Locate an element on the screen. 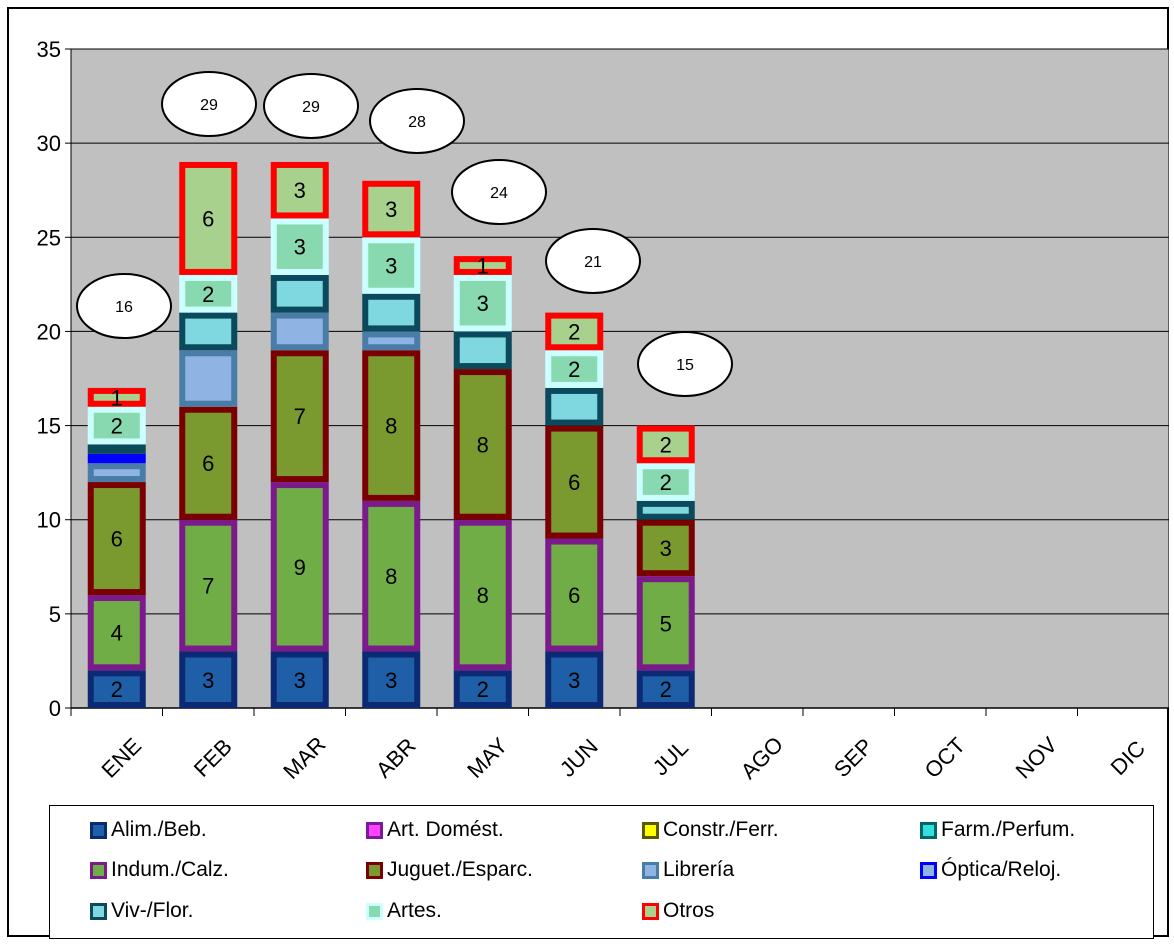  total-callout: 15 is located at coordinates (685, 364).